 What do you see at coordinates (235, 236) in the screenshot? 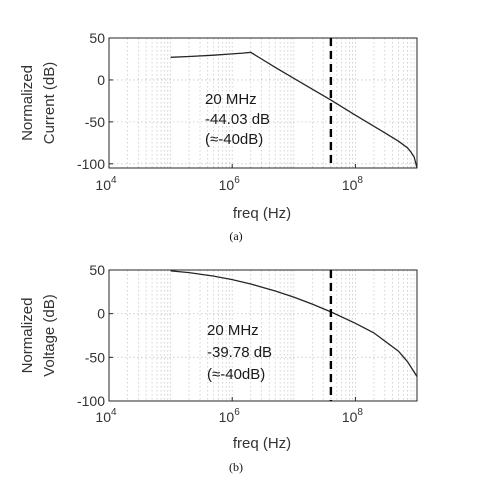
I see `panel-caption: (a)` at bounding box center [235, 236].